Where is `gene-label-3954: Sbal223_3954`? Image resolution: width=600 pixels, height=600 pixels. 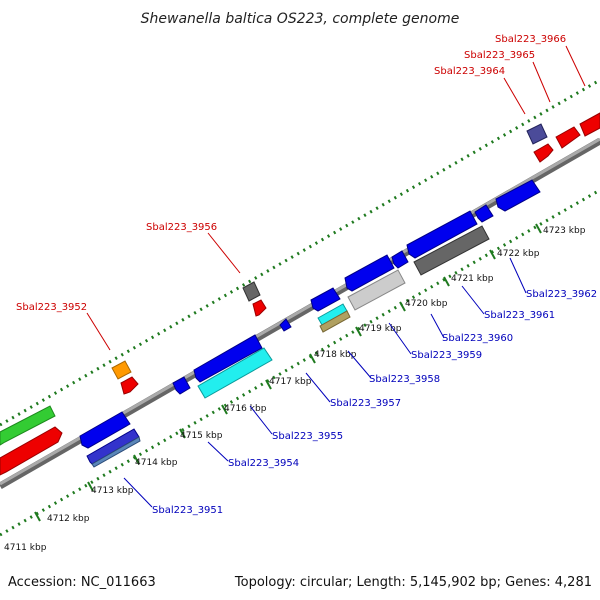
gene-label-3954: Sbal223_3954 is located at coordinates (263, 463).